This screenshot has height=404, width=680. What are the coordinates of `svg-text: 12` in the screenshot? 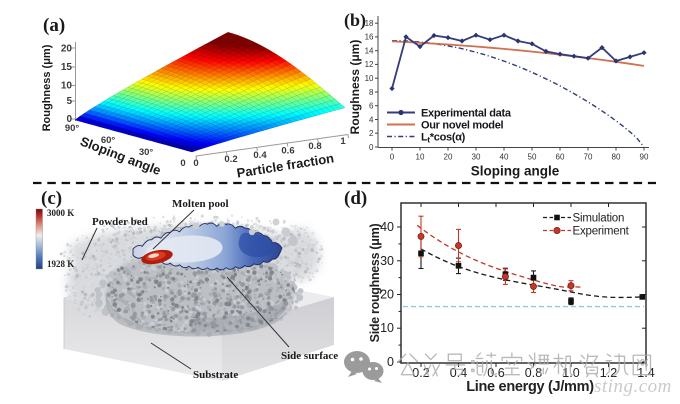 It's located at (369, 64).